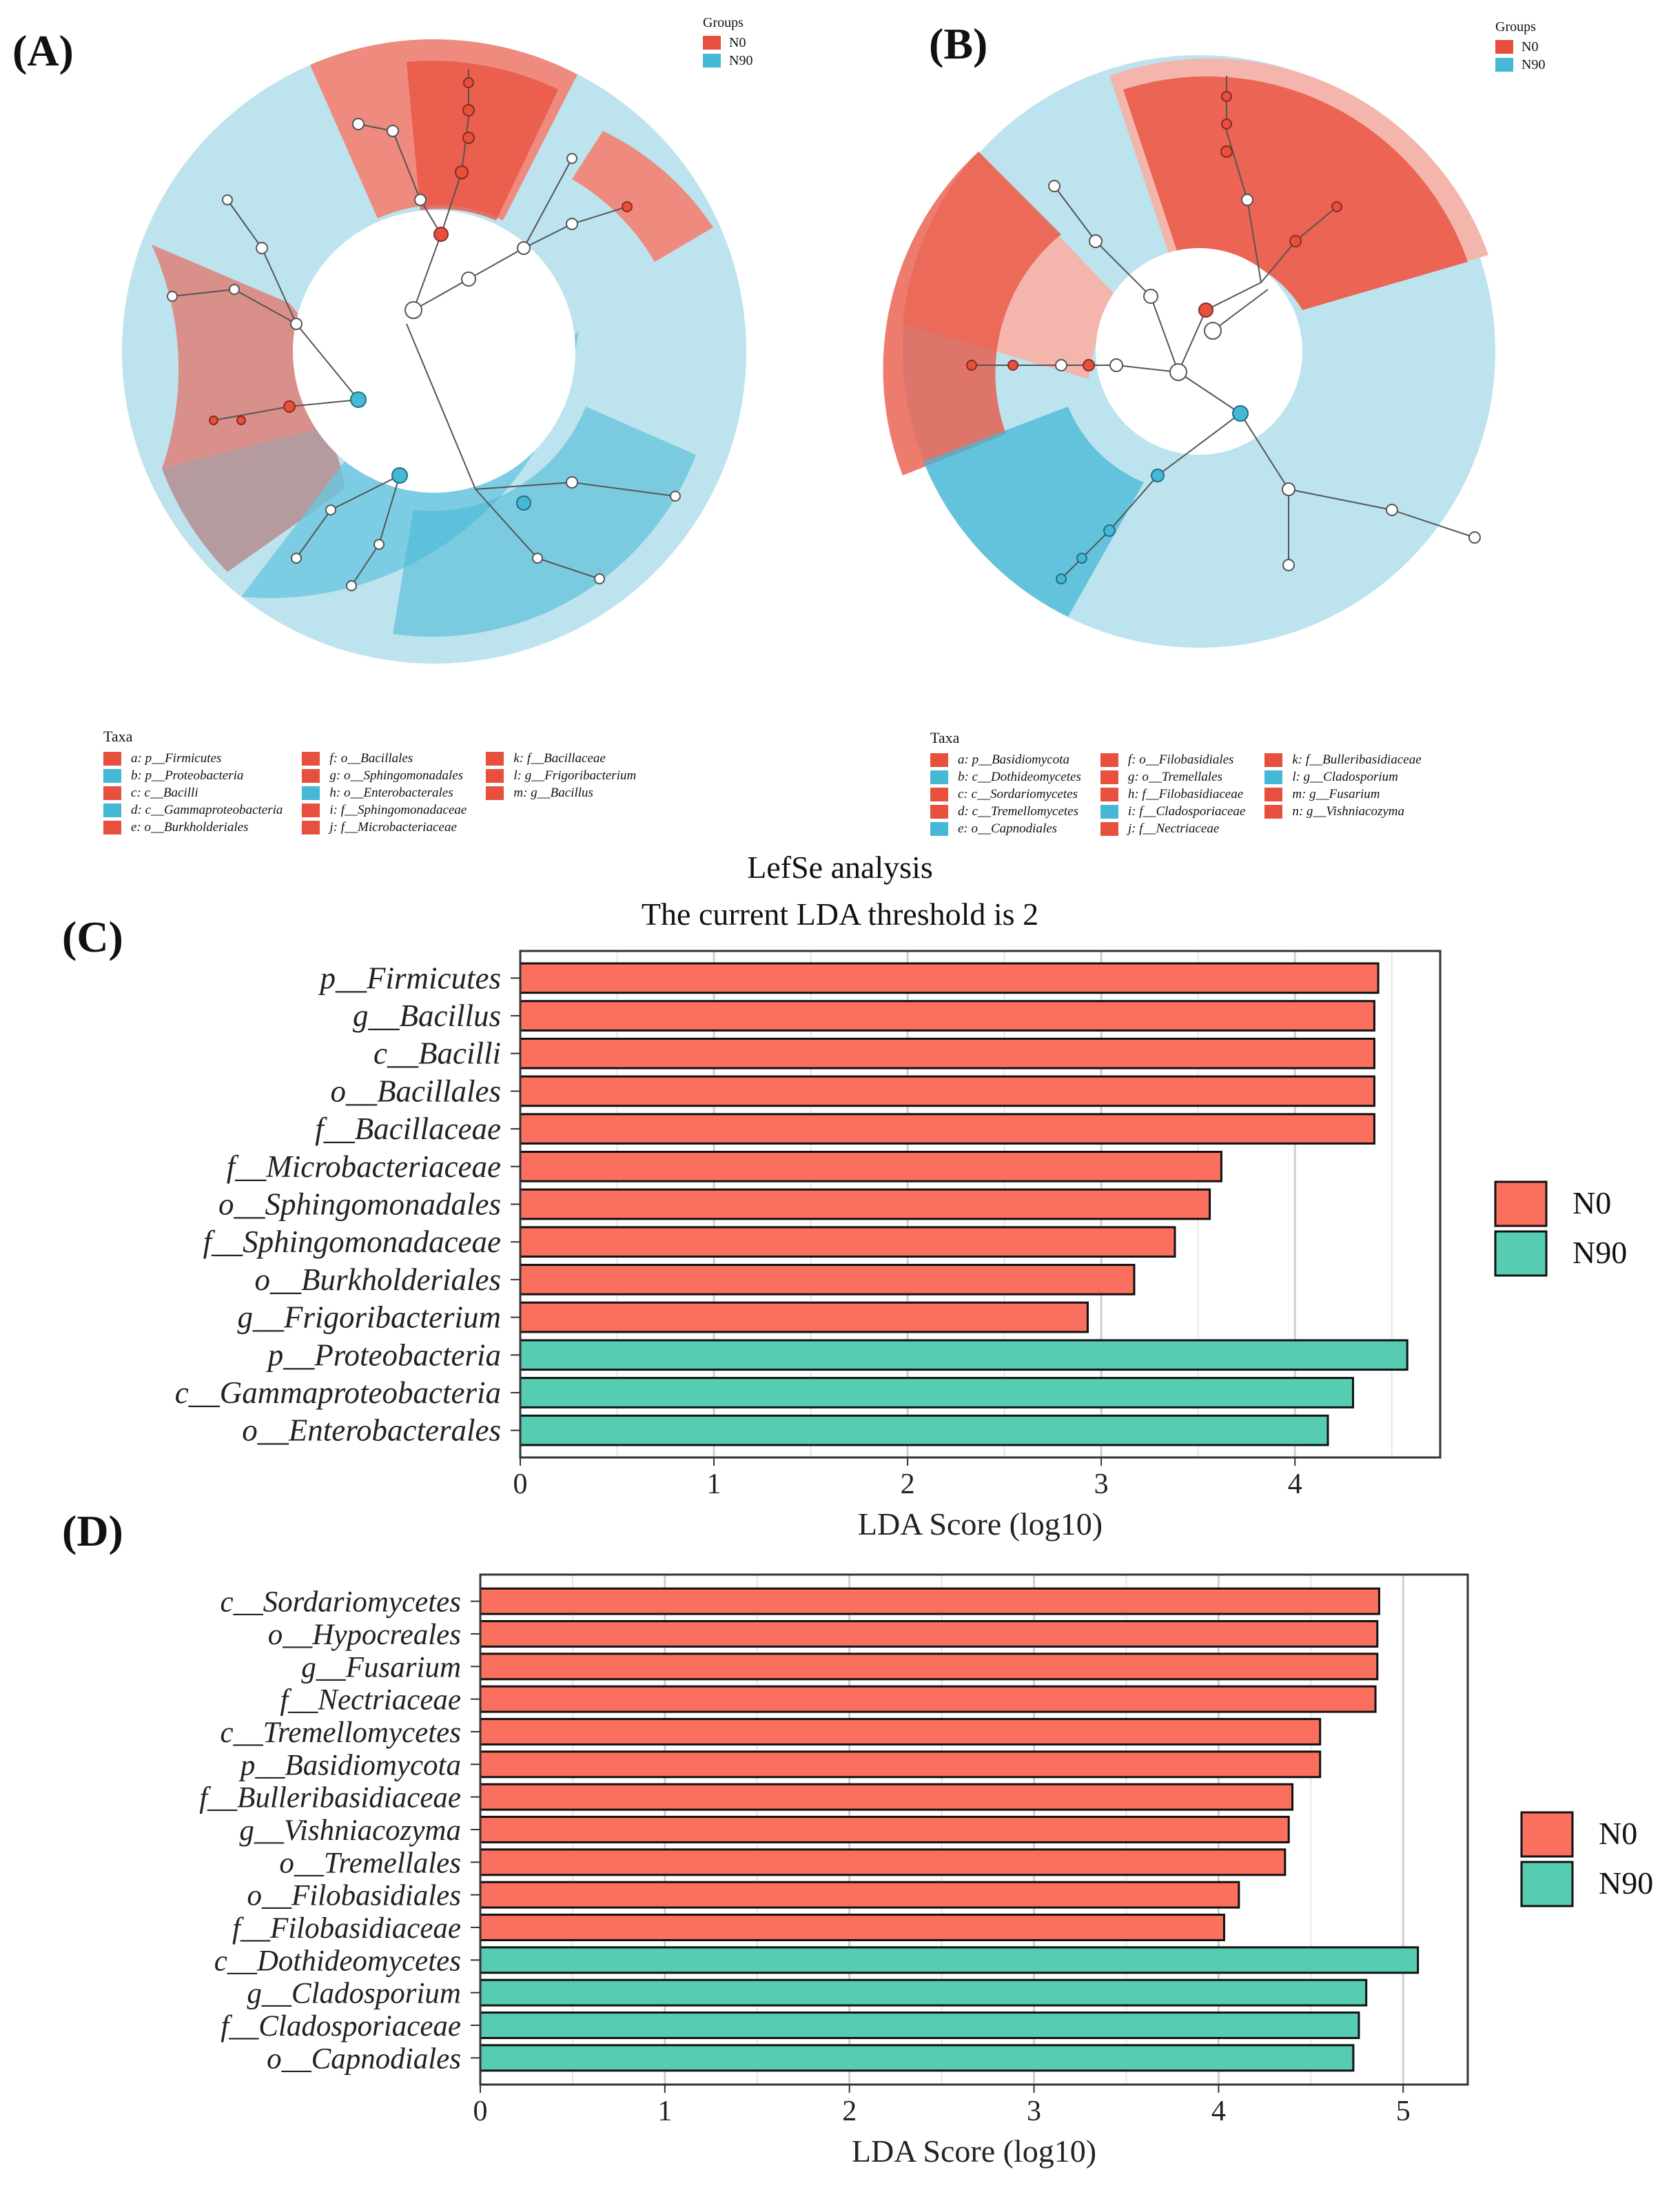 This screenshot has height=2201, width=1680. I want to click on clado-a-sector-burk2, so click(253, 499).